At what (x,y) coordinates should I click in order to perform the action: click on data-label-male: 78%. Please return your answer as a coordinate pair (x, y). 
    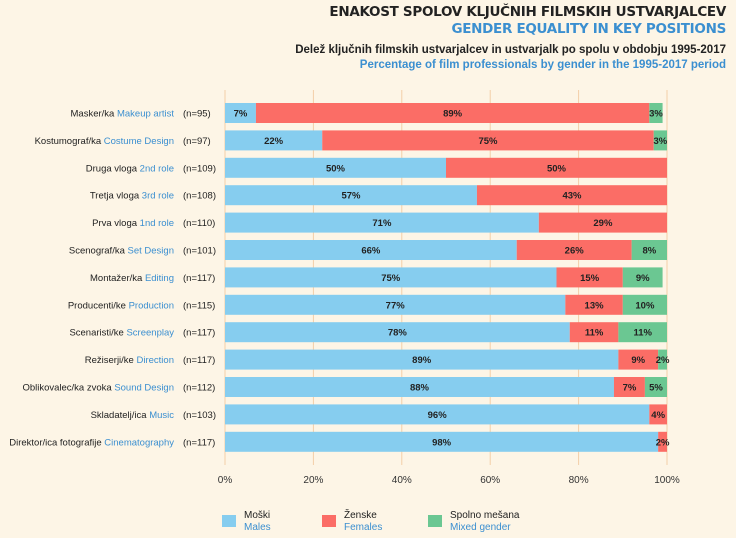
    Looking at the image, I should click on (398, 333).